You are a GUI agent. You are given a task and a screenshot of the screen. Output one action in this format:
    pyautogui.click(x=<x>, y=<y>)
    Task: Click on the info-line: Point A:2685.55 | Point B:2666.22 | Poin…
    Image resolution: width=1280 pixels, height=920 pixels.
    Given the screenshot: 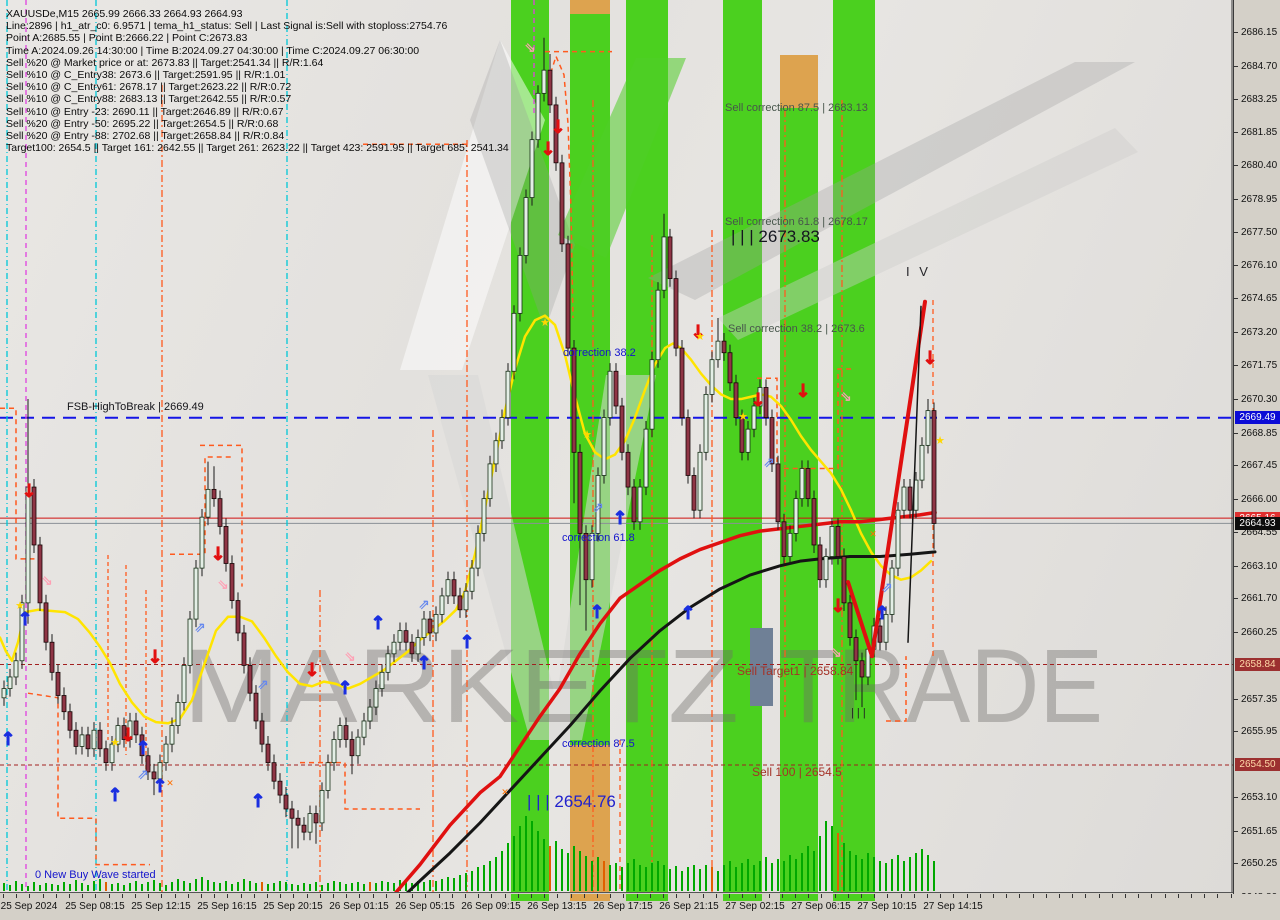 What is the action you would take?
    pyautogui.click(x=127, y=38)
    